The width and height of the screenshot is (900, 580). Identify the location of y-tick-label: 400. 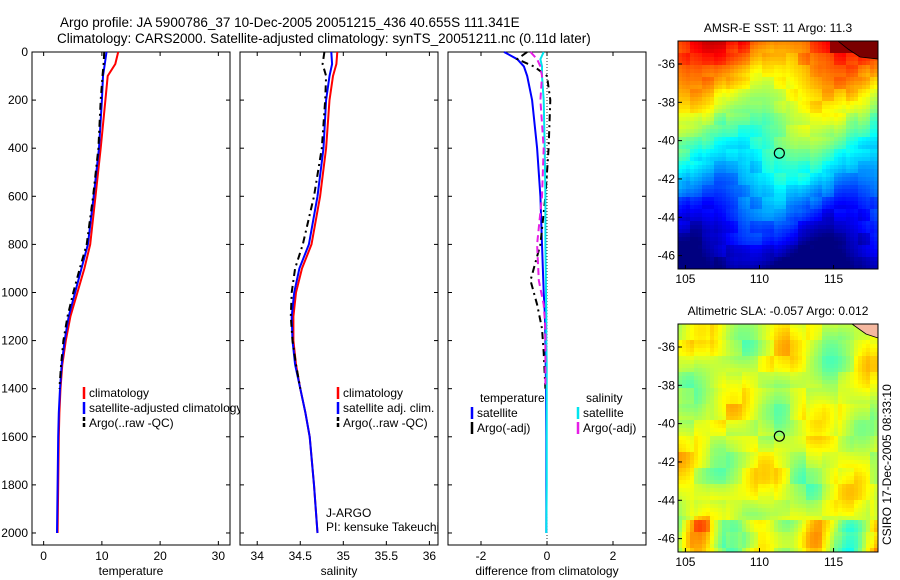
(18, 148).